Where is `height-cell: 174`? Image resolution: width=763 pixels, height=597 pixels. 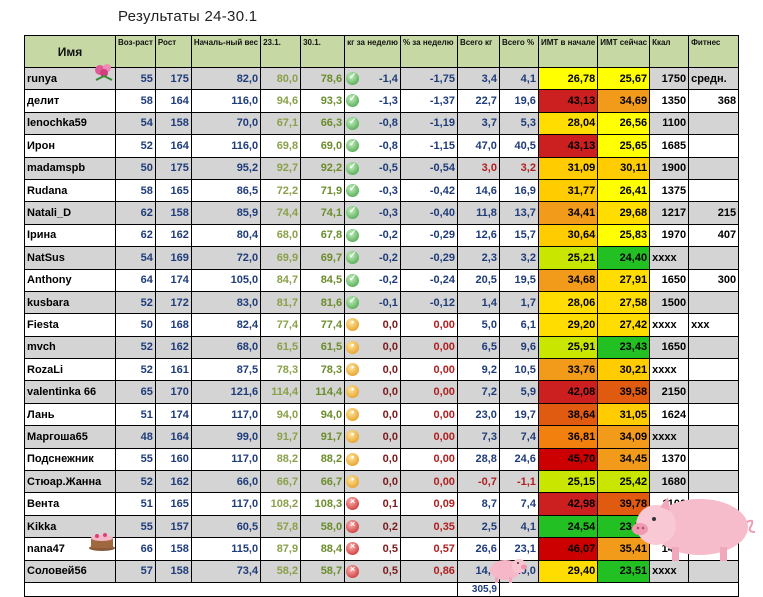
height-cell: 174 is located at coordinates (173, 414).